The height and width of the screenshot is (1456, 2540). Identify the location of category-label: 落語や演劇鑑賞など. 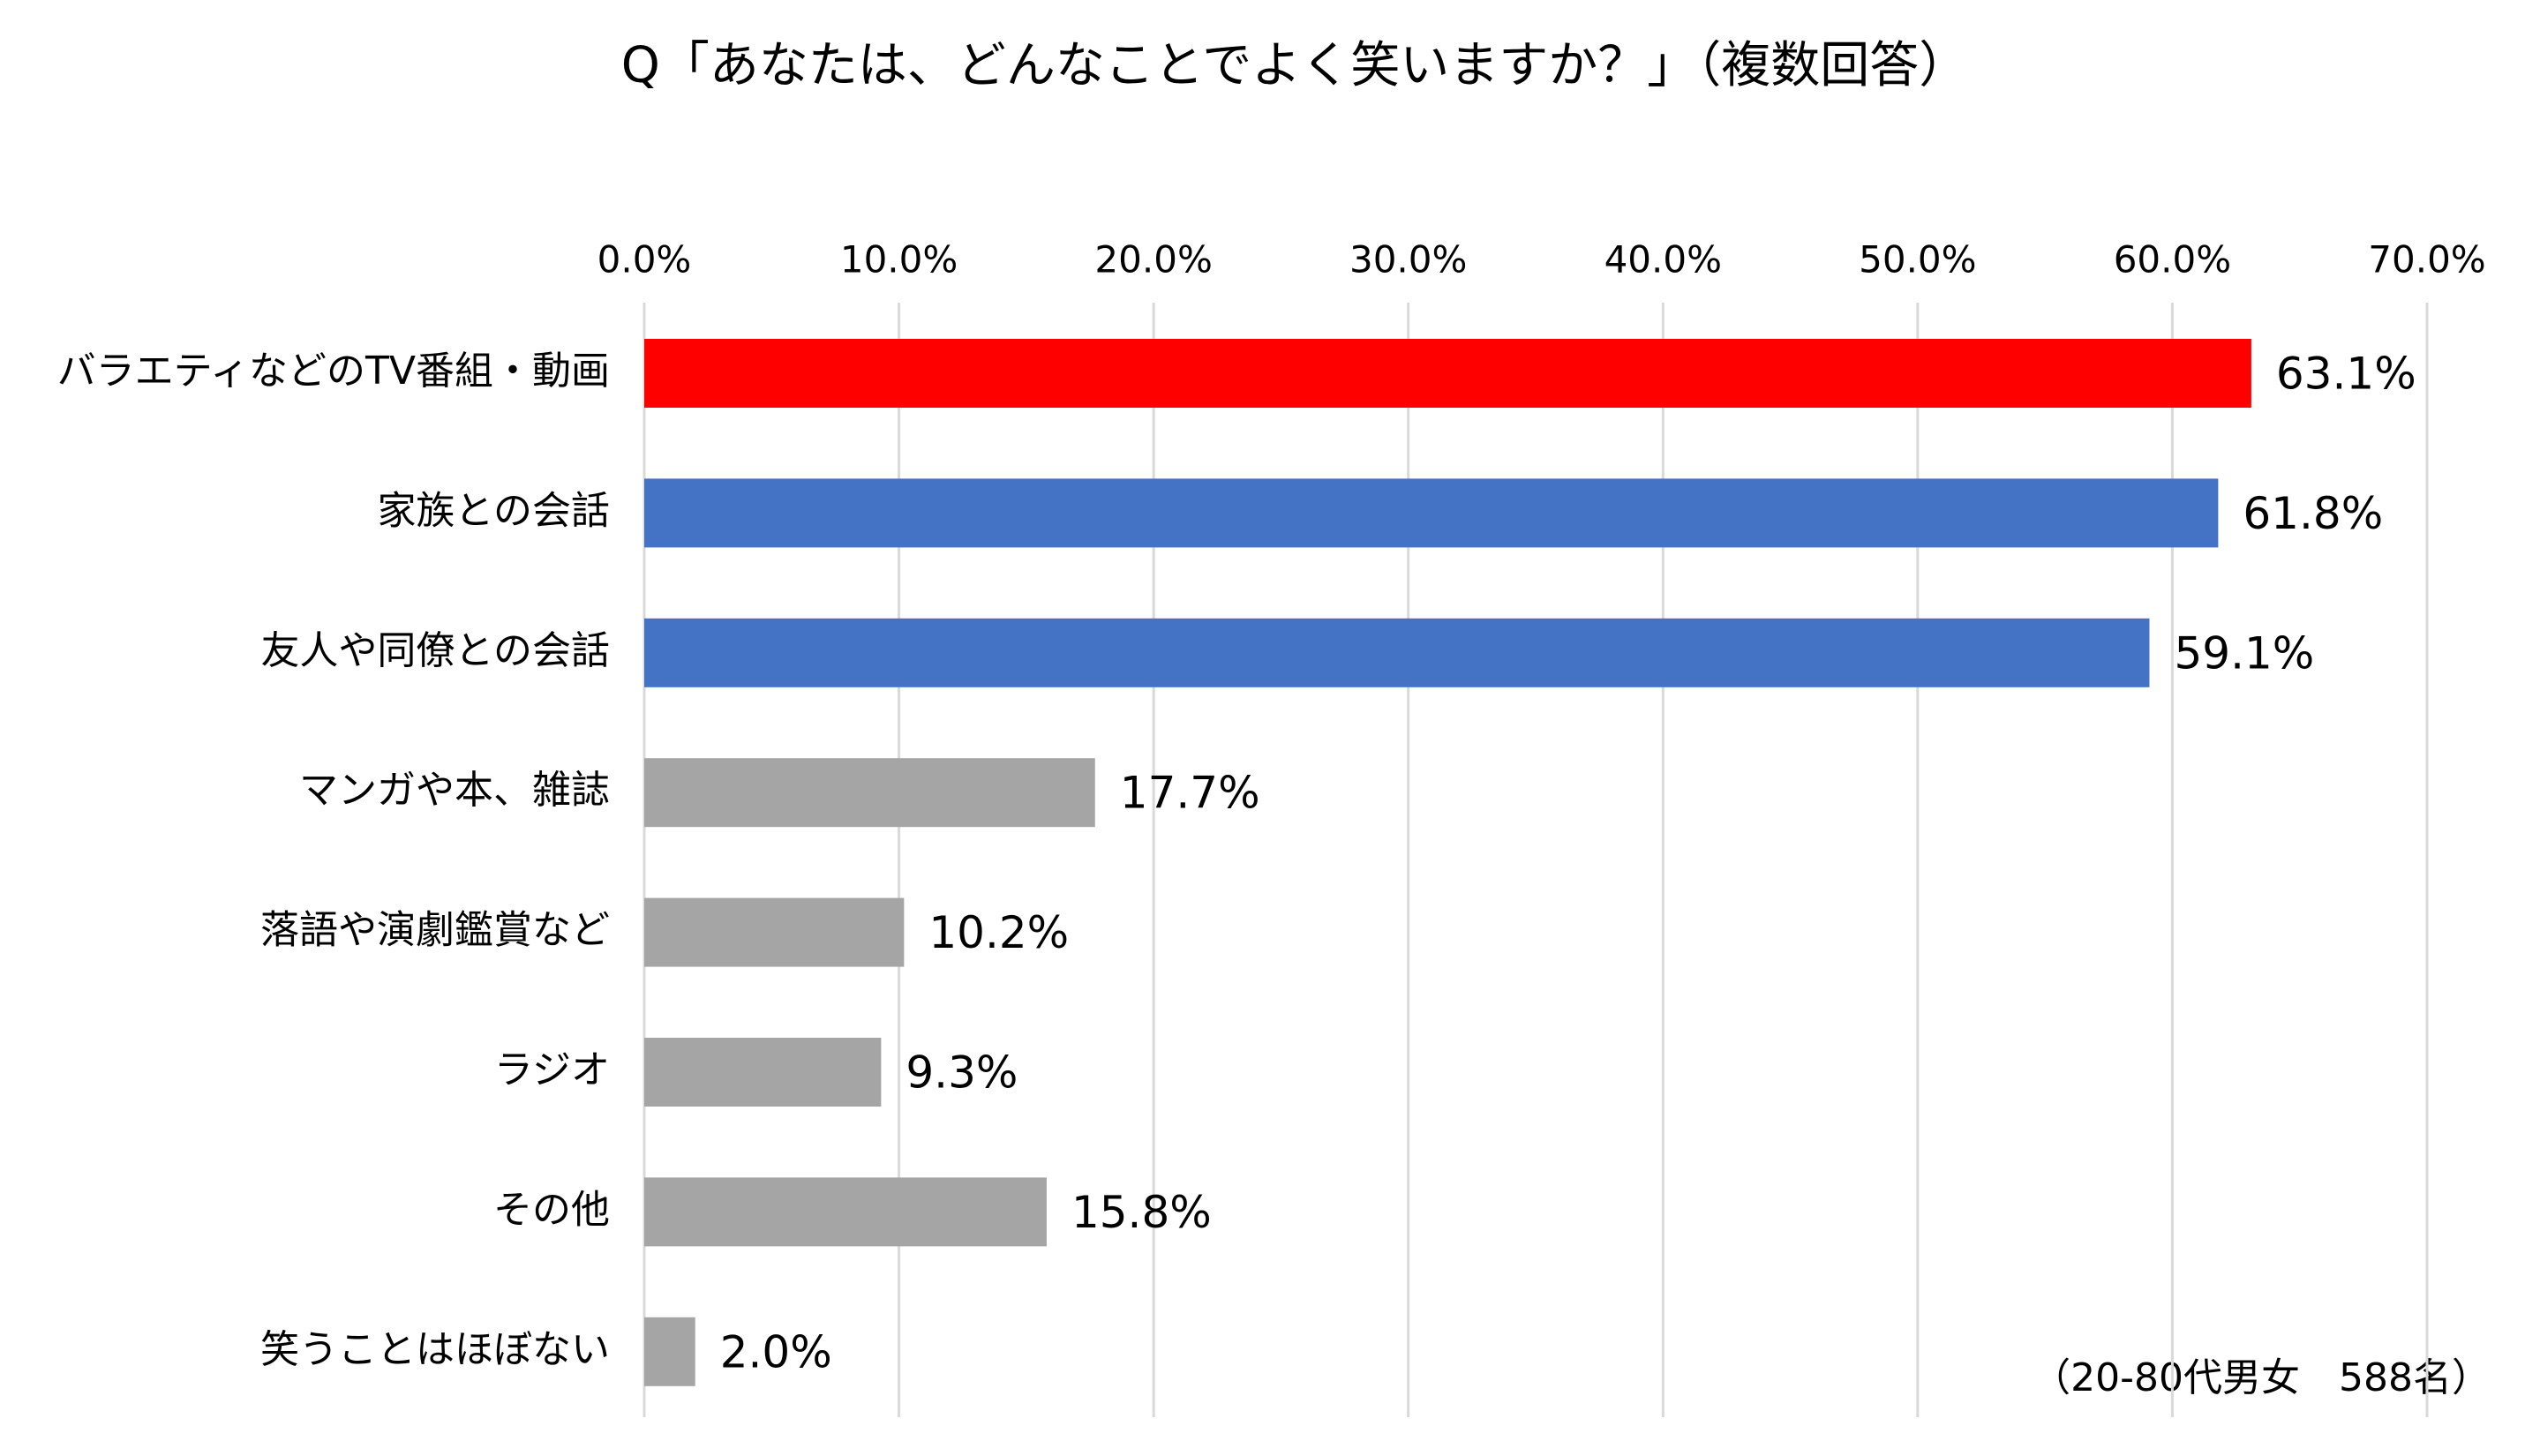
(435, 931).